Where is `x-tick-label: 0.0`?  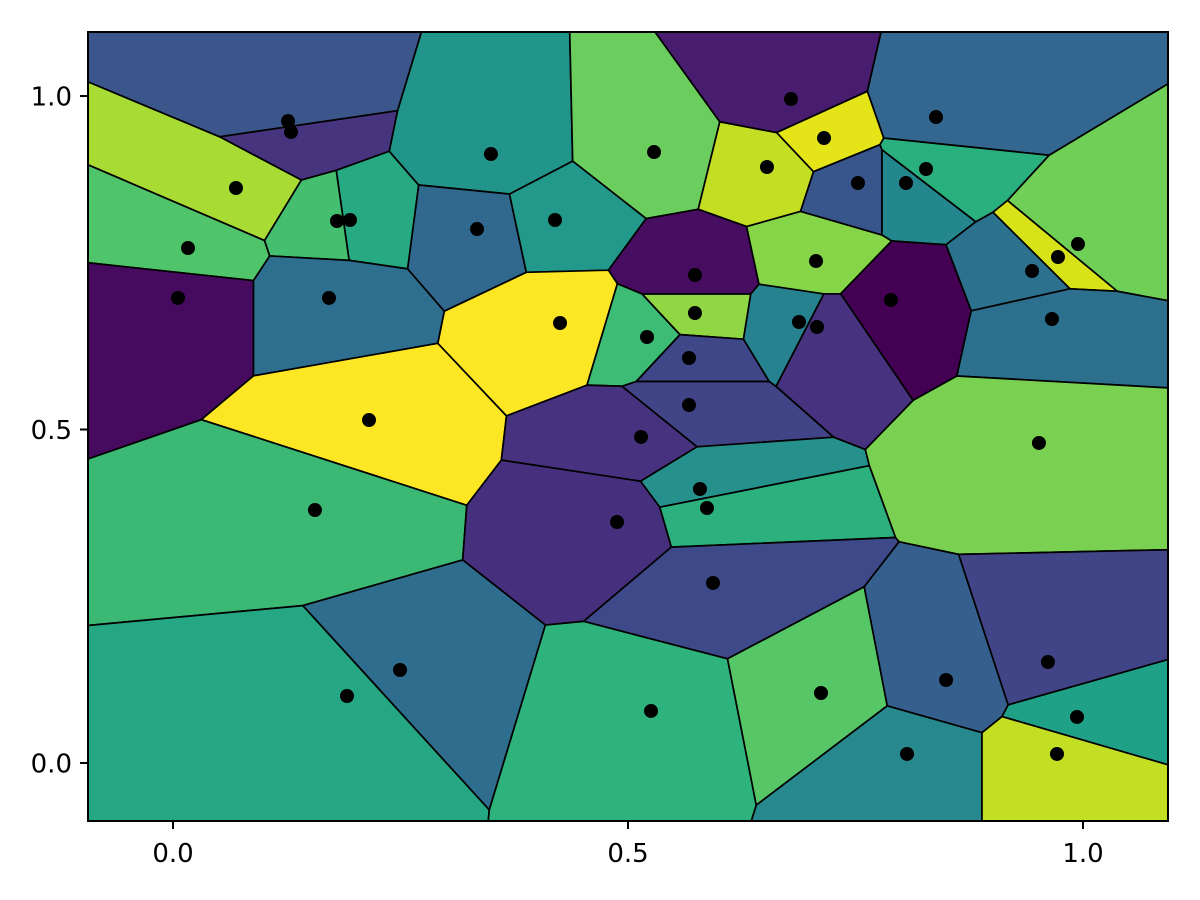
x-tick-label: 0.0 is located at coordinates (172, 854).